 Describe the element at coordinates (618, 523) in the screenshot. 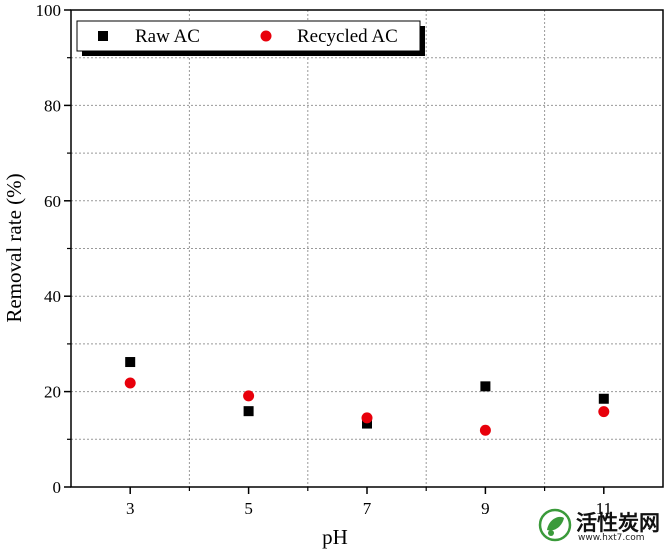

I see `watermark-text: 活性炭网` at that location.